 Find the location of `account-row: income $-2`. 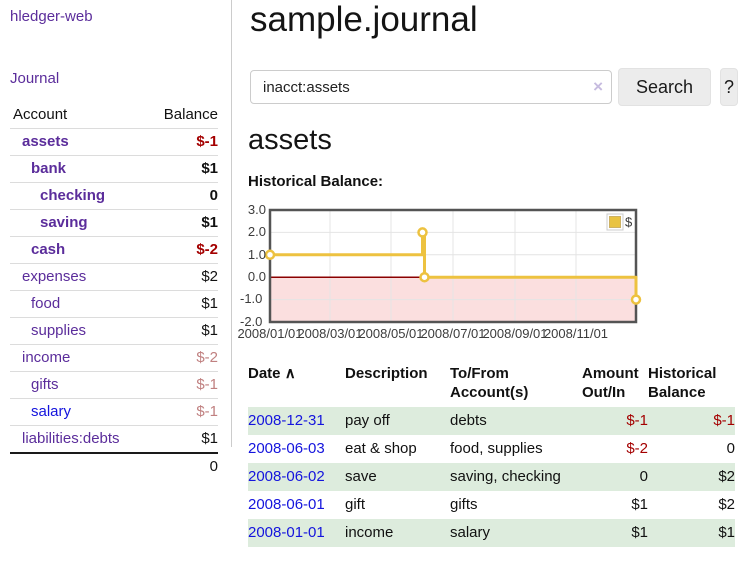

account-row: income $-2 is located at coordinates (114, 358).